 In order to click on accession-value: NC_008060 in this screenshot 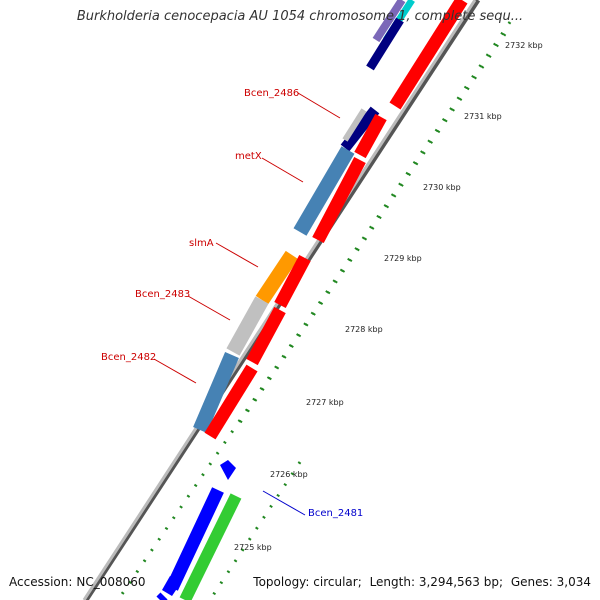, I will do `click(111, 582)`.